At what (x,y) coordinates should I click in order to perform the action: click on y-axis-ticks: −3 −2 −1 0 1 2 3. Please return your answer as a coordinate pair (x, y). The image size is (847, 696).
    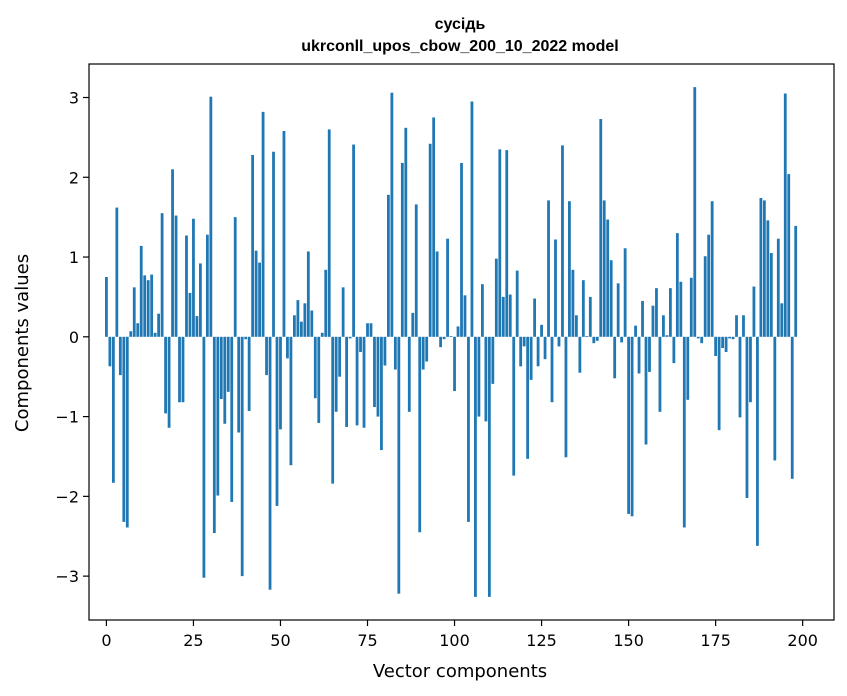
    Looking at the image, I should click on (72, 337).